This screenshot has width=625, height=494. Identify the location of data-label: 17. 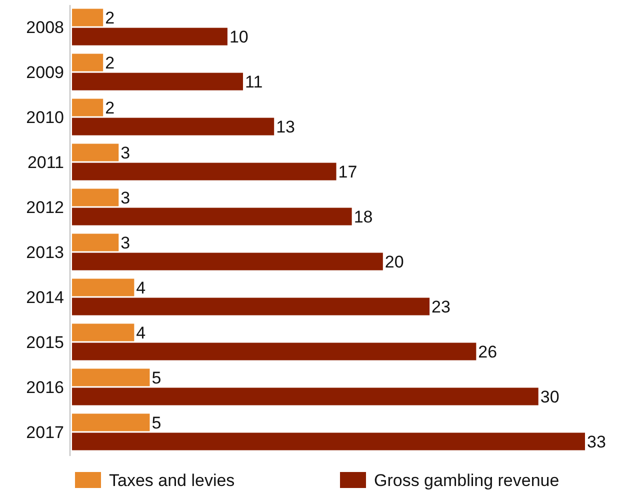
(348, 172).